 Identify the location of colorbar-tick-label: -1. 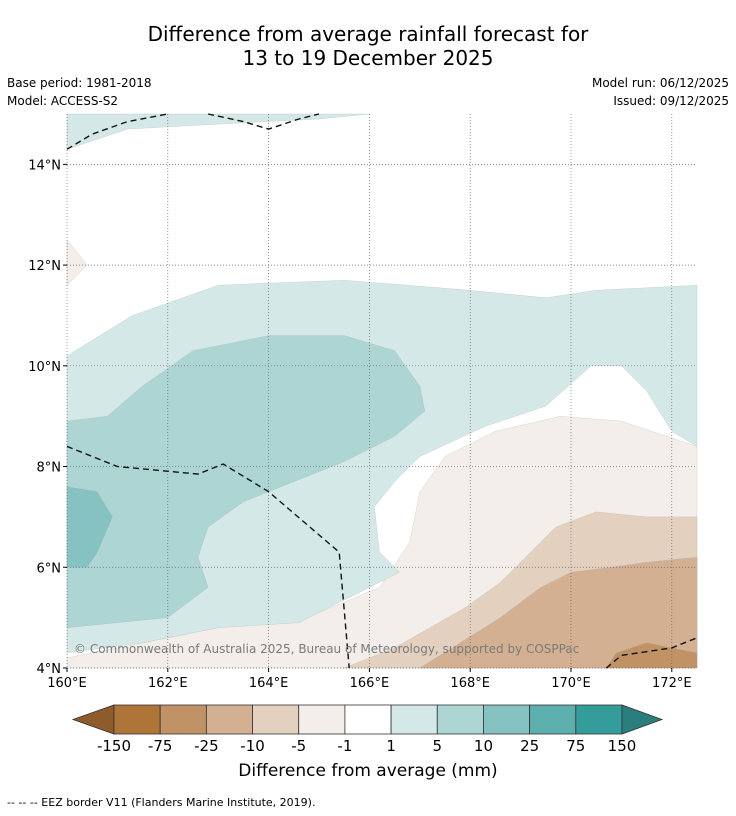
(344, 746).